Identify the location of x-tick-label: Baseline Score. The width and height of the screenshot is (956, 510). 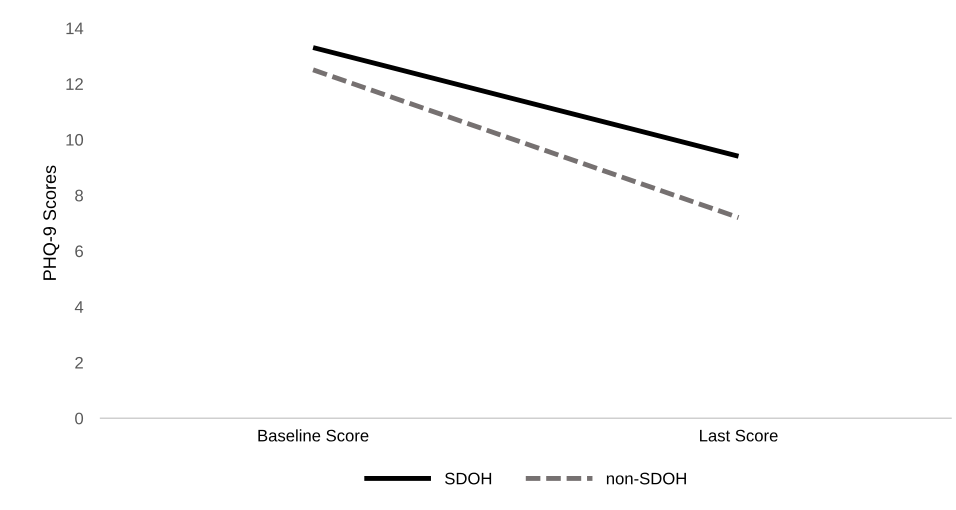
(313, 435).